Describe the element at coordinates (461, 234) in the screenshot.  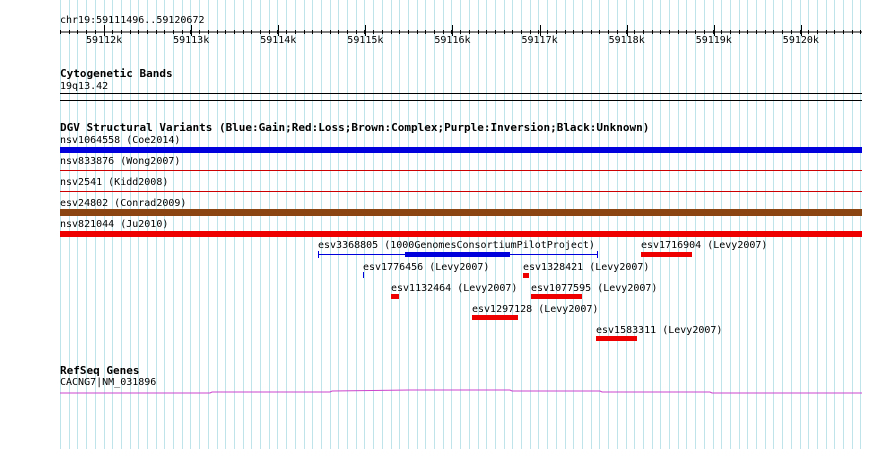
I see `variant-bar-nsv821044` at that location.